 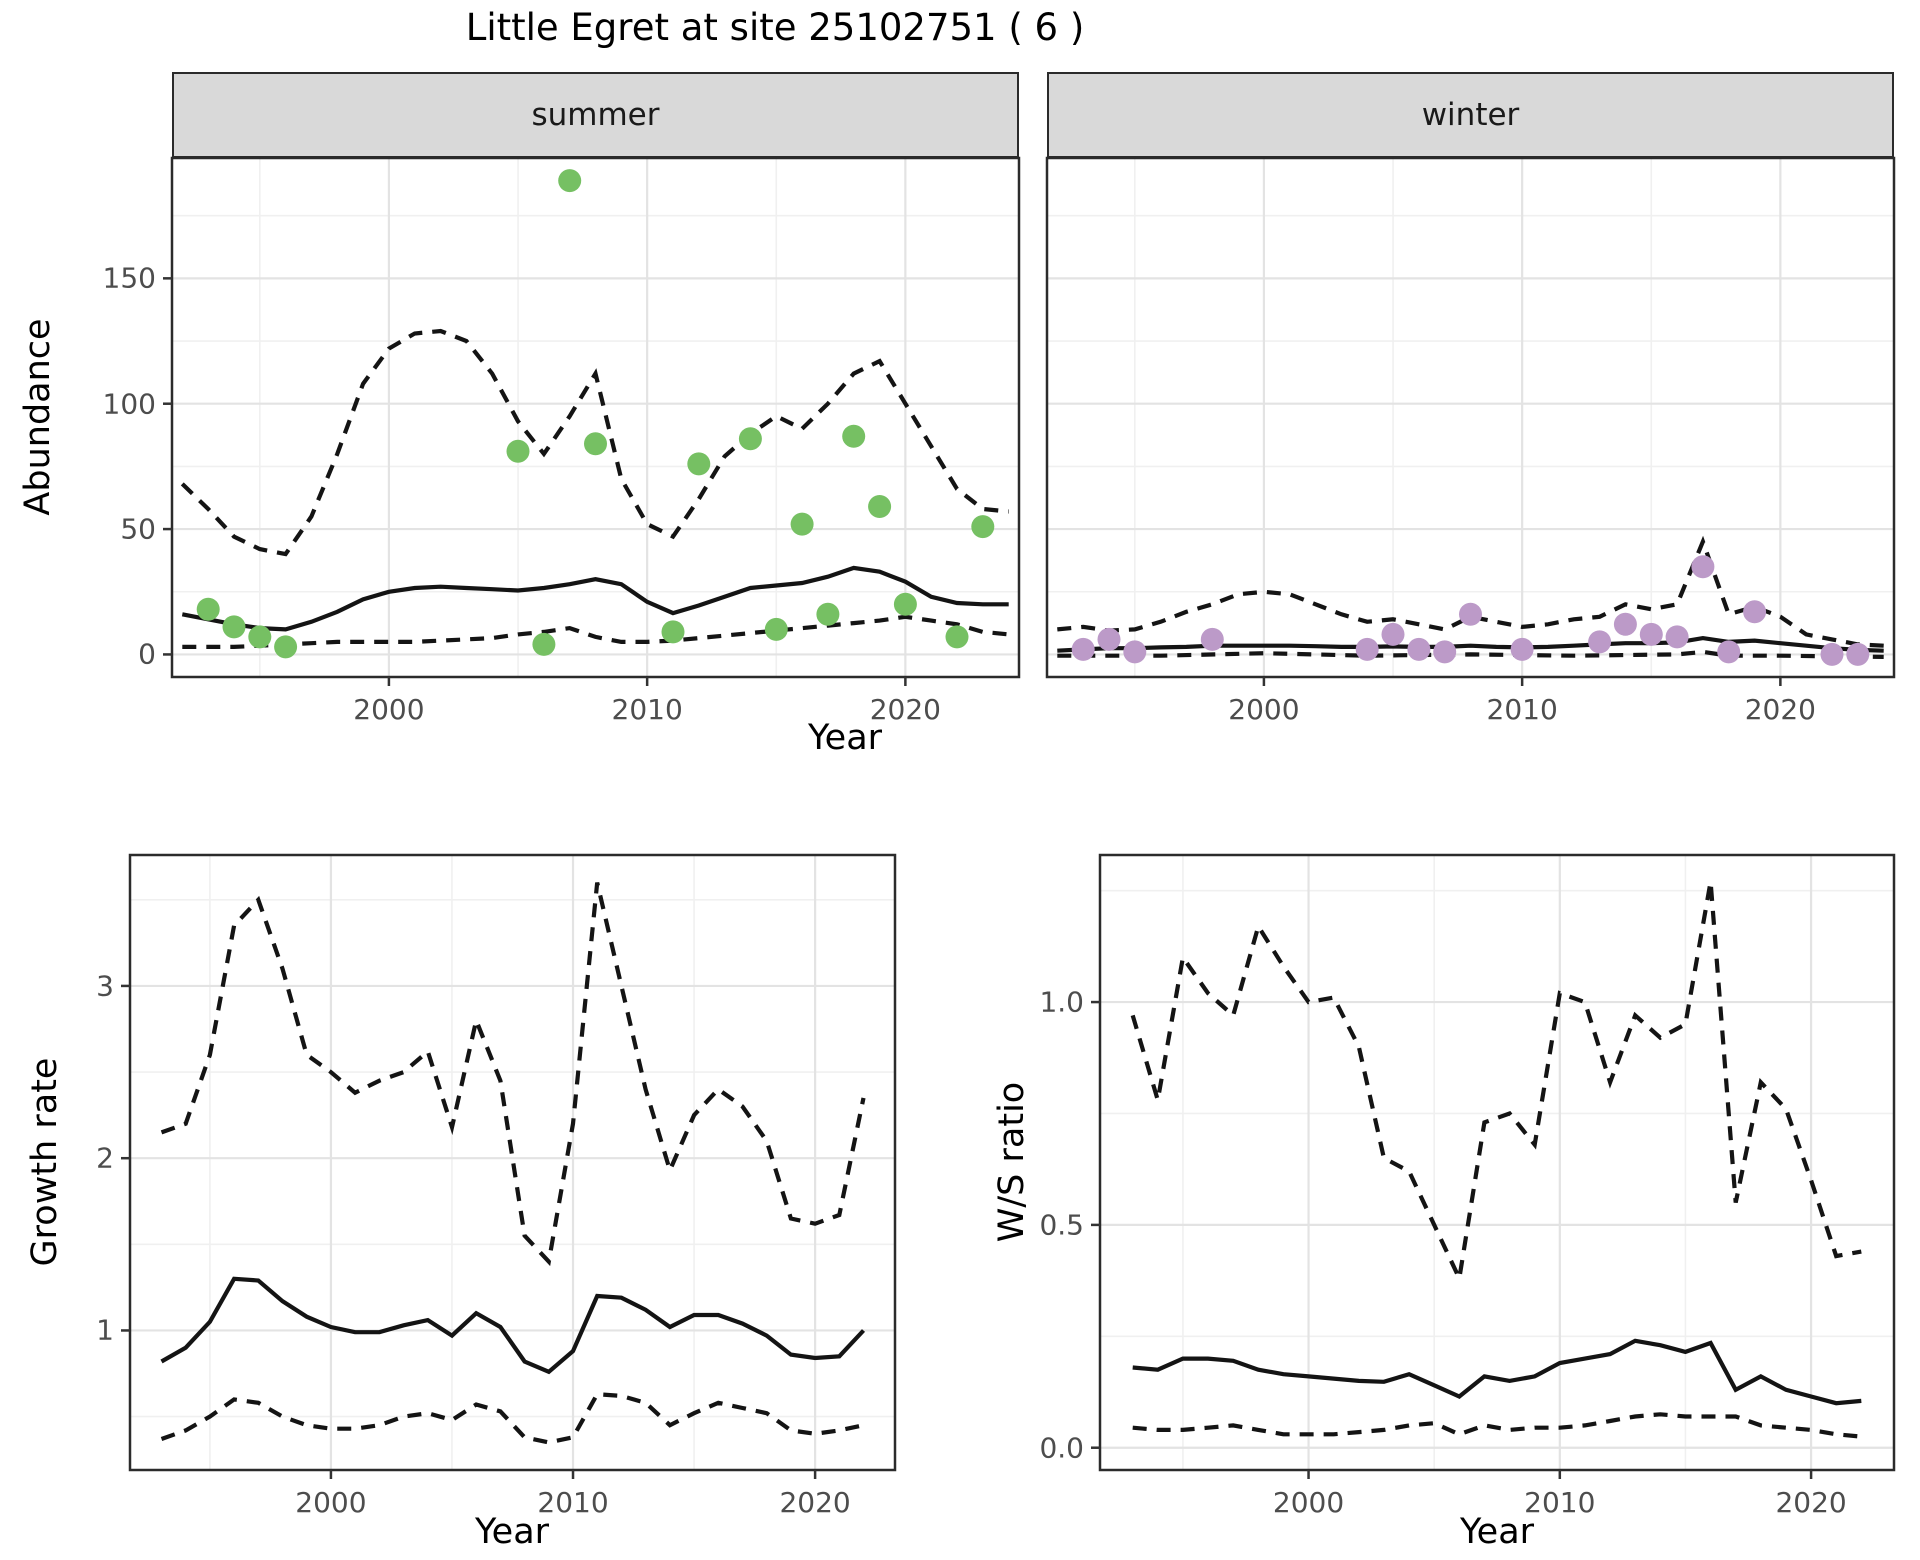 What do you see at coordinates (845, 738) in the screenshot?
I see `x-axis-title-year-top: Year` at bounding box center [845, 738].